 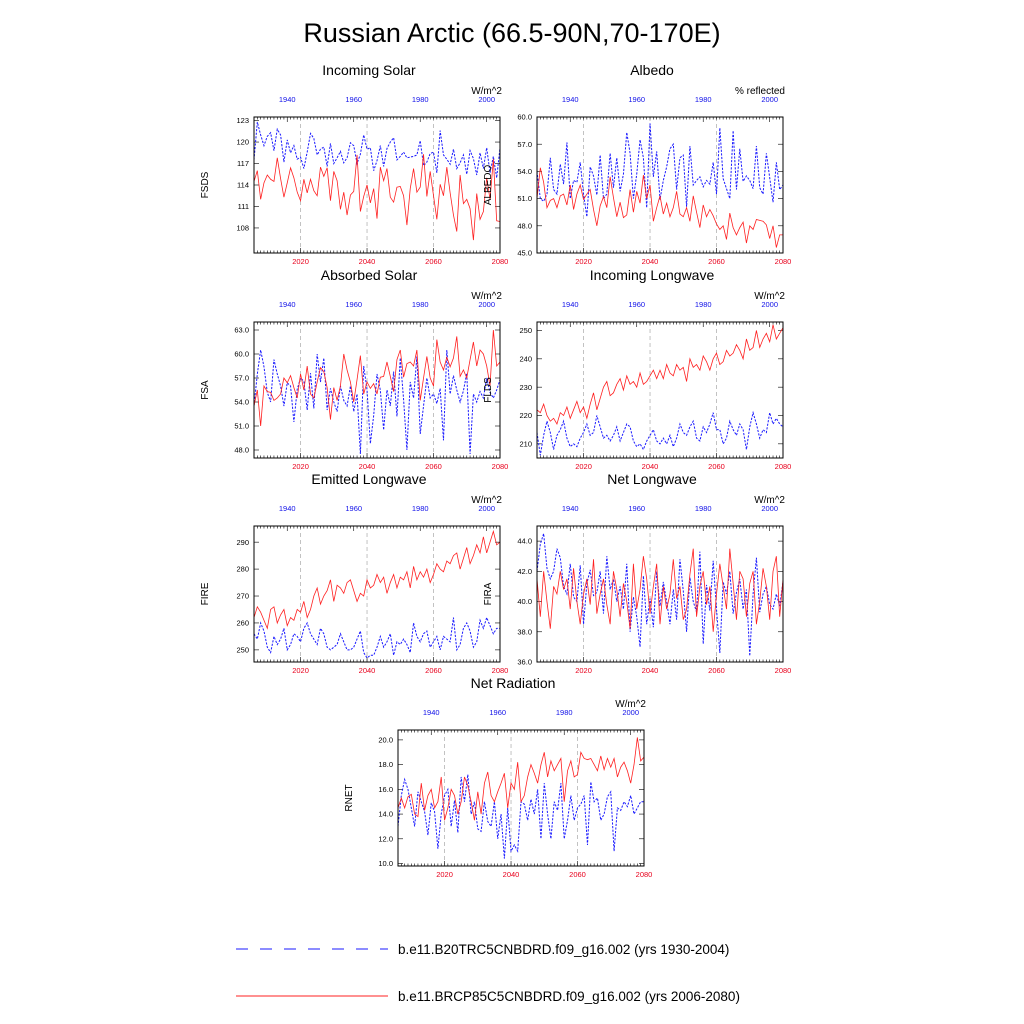 I want to click on absorbed-solar-ytick-label: 63.0, so click(x=241, y=330).